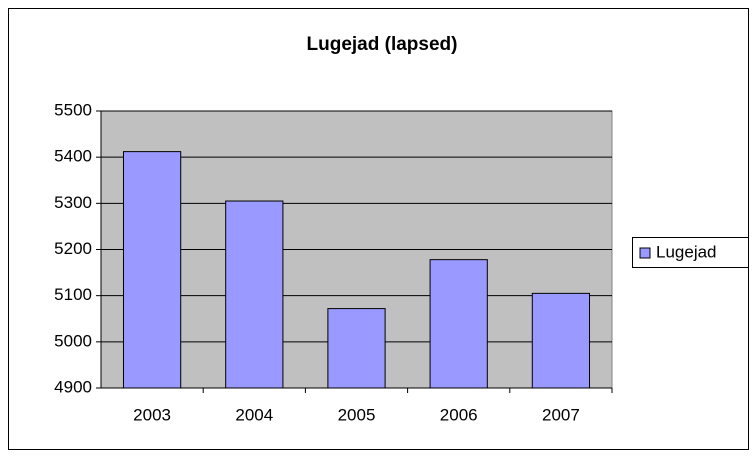 The image size is (752, 462). Describe the element at coordinates (73, 156) in the screenshot. I see `y-tick-label: 5400` at that location.